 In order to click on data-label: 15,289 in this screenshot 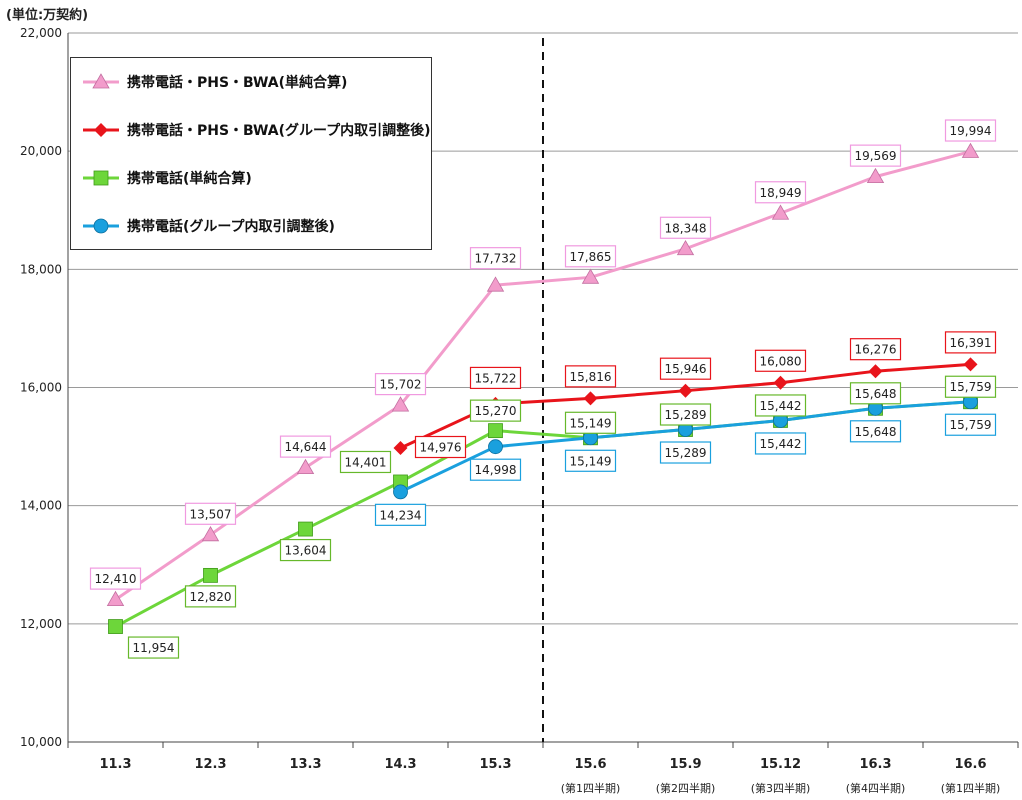, I will do `click(686, 453)`.